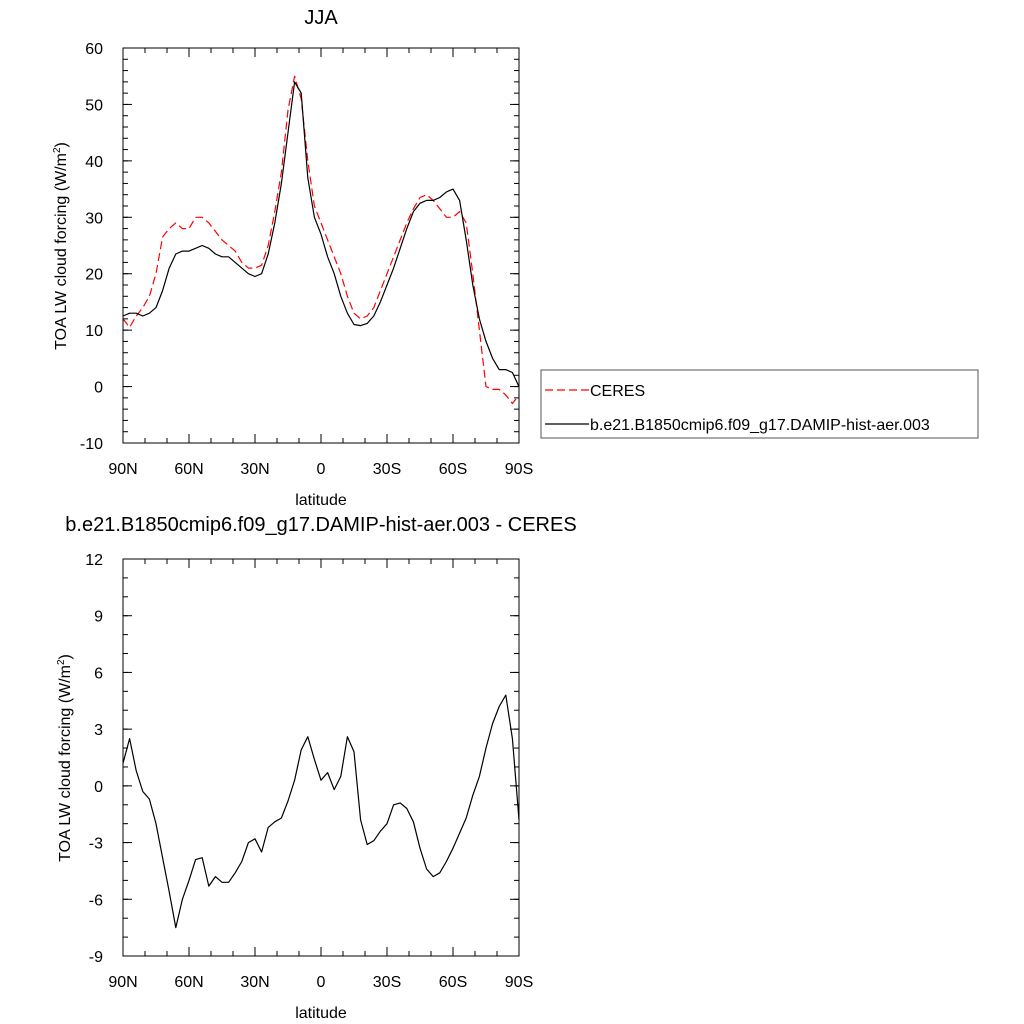  What do you see at coordinates (94, 218) in the screenshot?
I see `top-y-tick-label: 30` at bounding box center [94, 218].